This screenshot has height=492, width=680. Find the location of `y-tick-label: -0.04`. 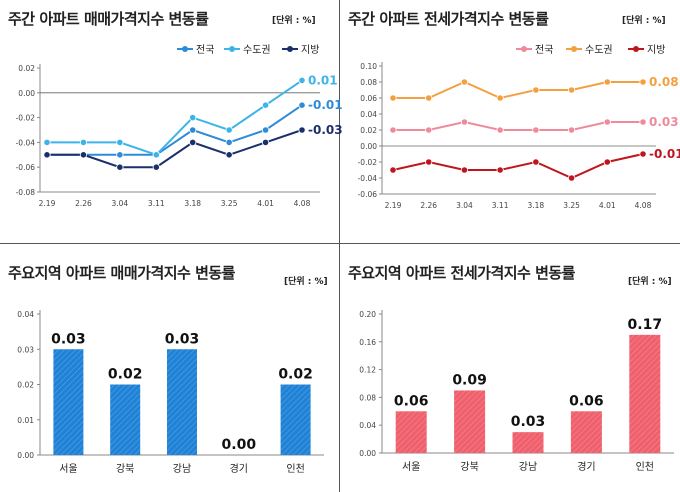

y-tick-label: -0.04 is located at coordinates (368, 178).